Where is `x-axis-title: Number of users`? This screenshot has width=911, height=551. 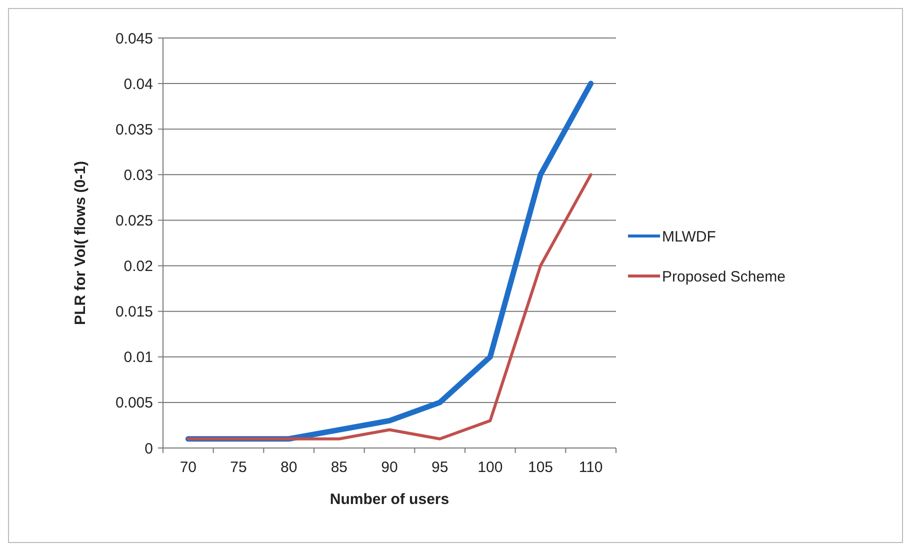 x-axis-title: Number of users is located at coordinates (390, 499).